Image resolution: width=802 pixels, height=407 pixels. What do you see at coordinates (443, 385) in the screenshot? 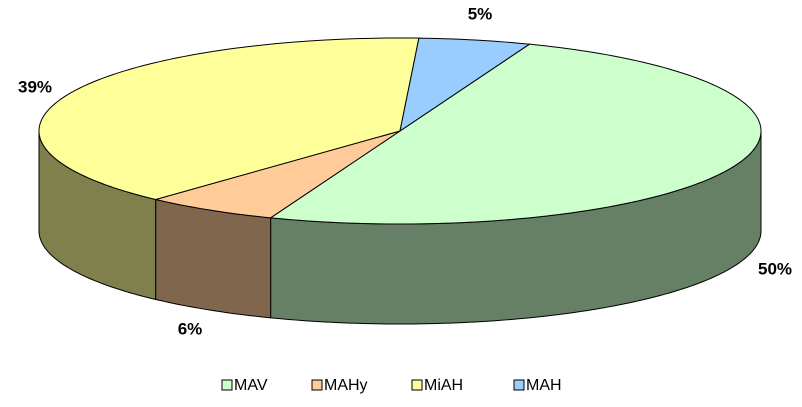
I see `legend-label: MiAH` at bounding box center [443, 385].